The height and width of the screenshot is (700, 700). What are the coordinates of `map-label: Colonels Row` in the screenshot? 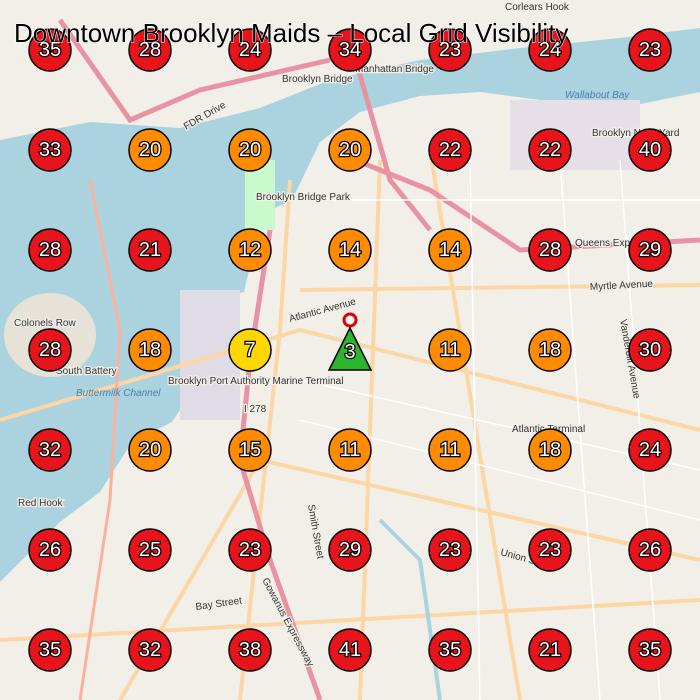 It's located at (45, 323).